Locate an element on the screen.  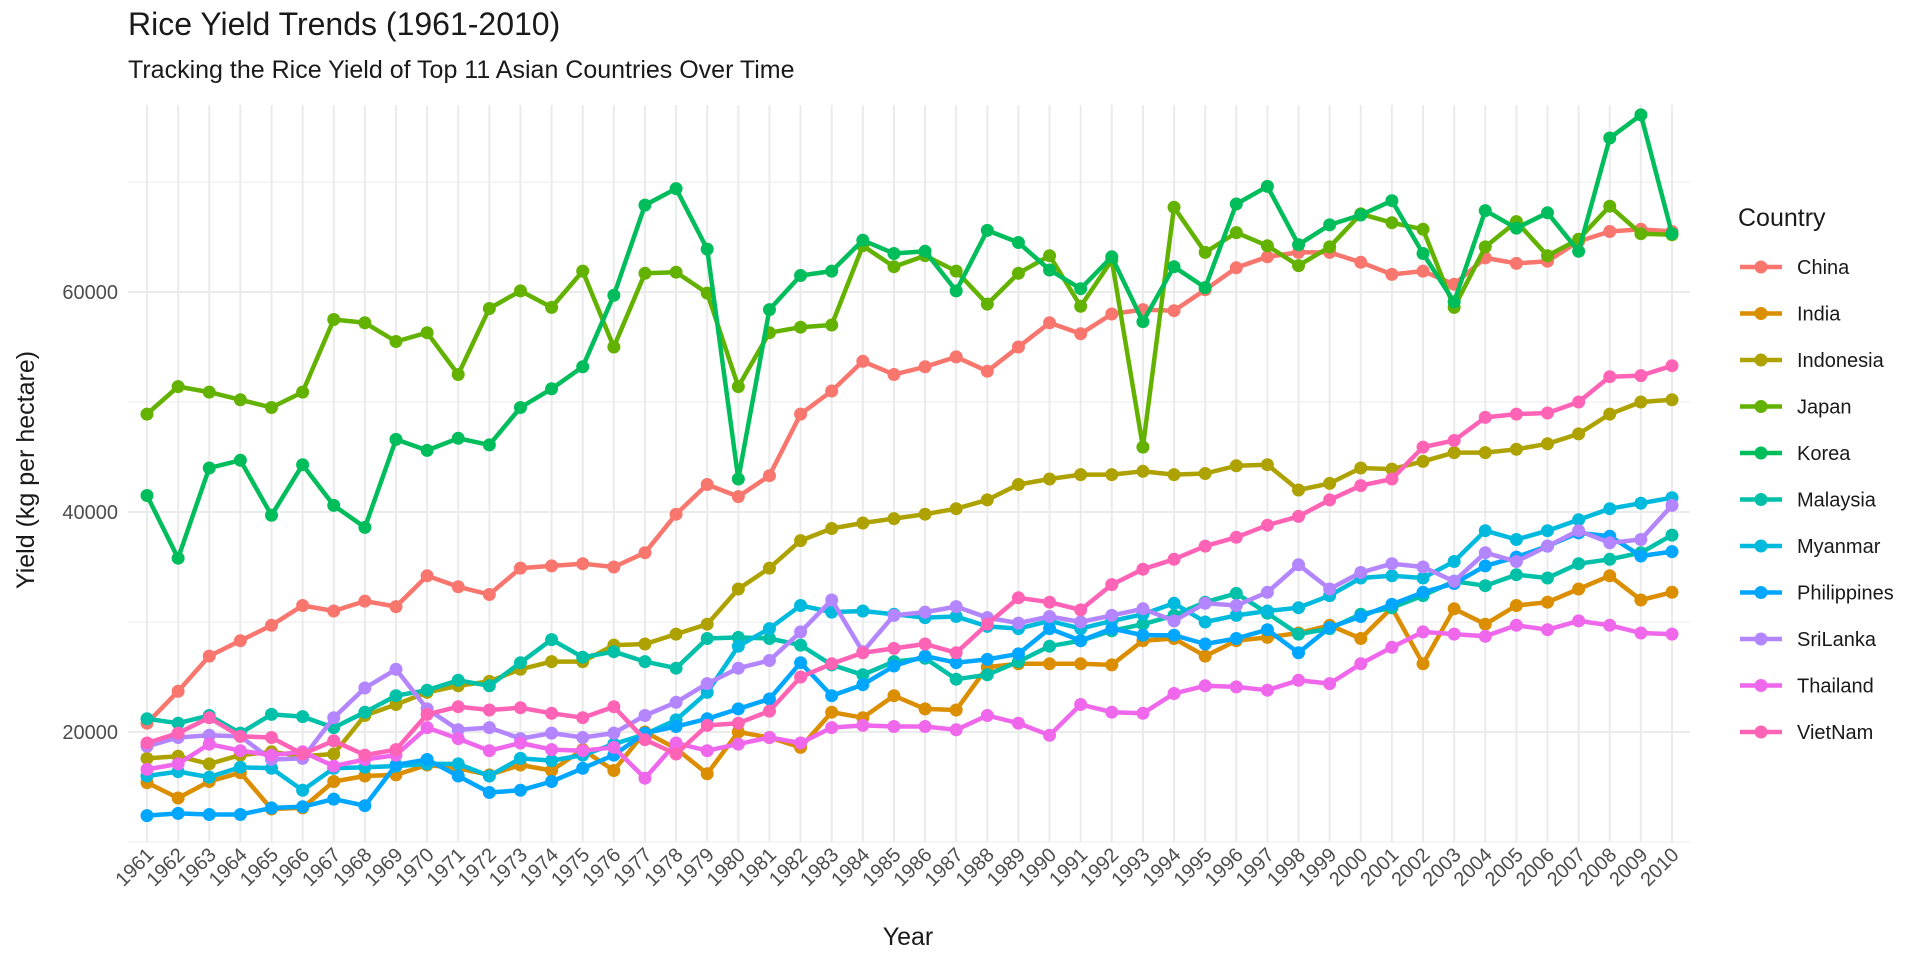
legend-label: China is located at coordinates (1823, 268).